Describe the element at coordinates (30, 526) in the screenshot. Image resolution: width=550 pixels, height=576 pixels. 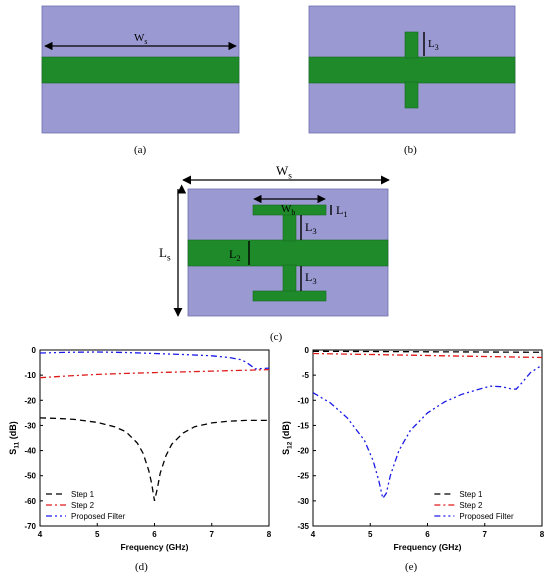
I see `y-tick-label: -70` at that location.